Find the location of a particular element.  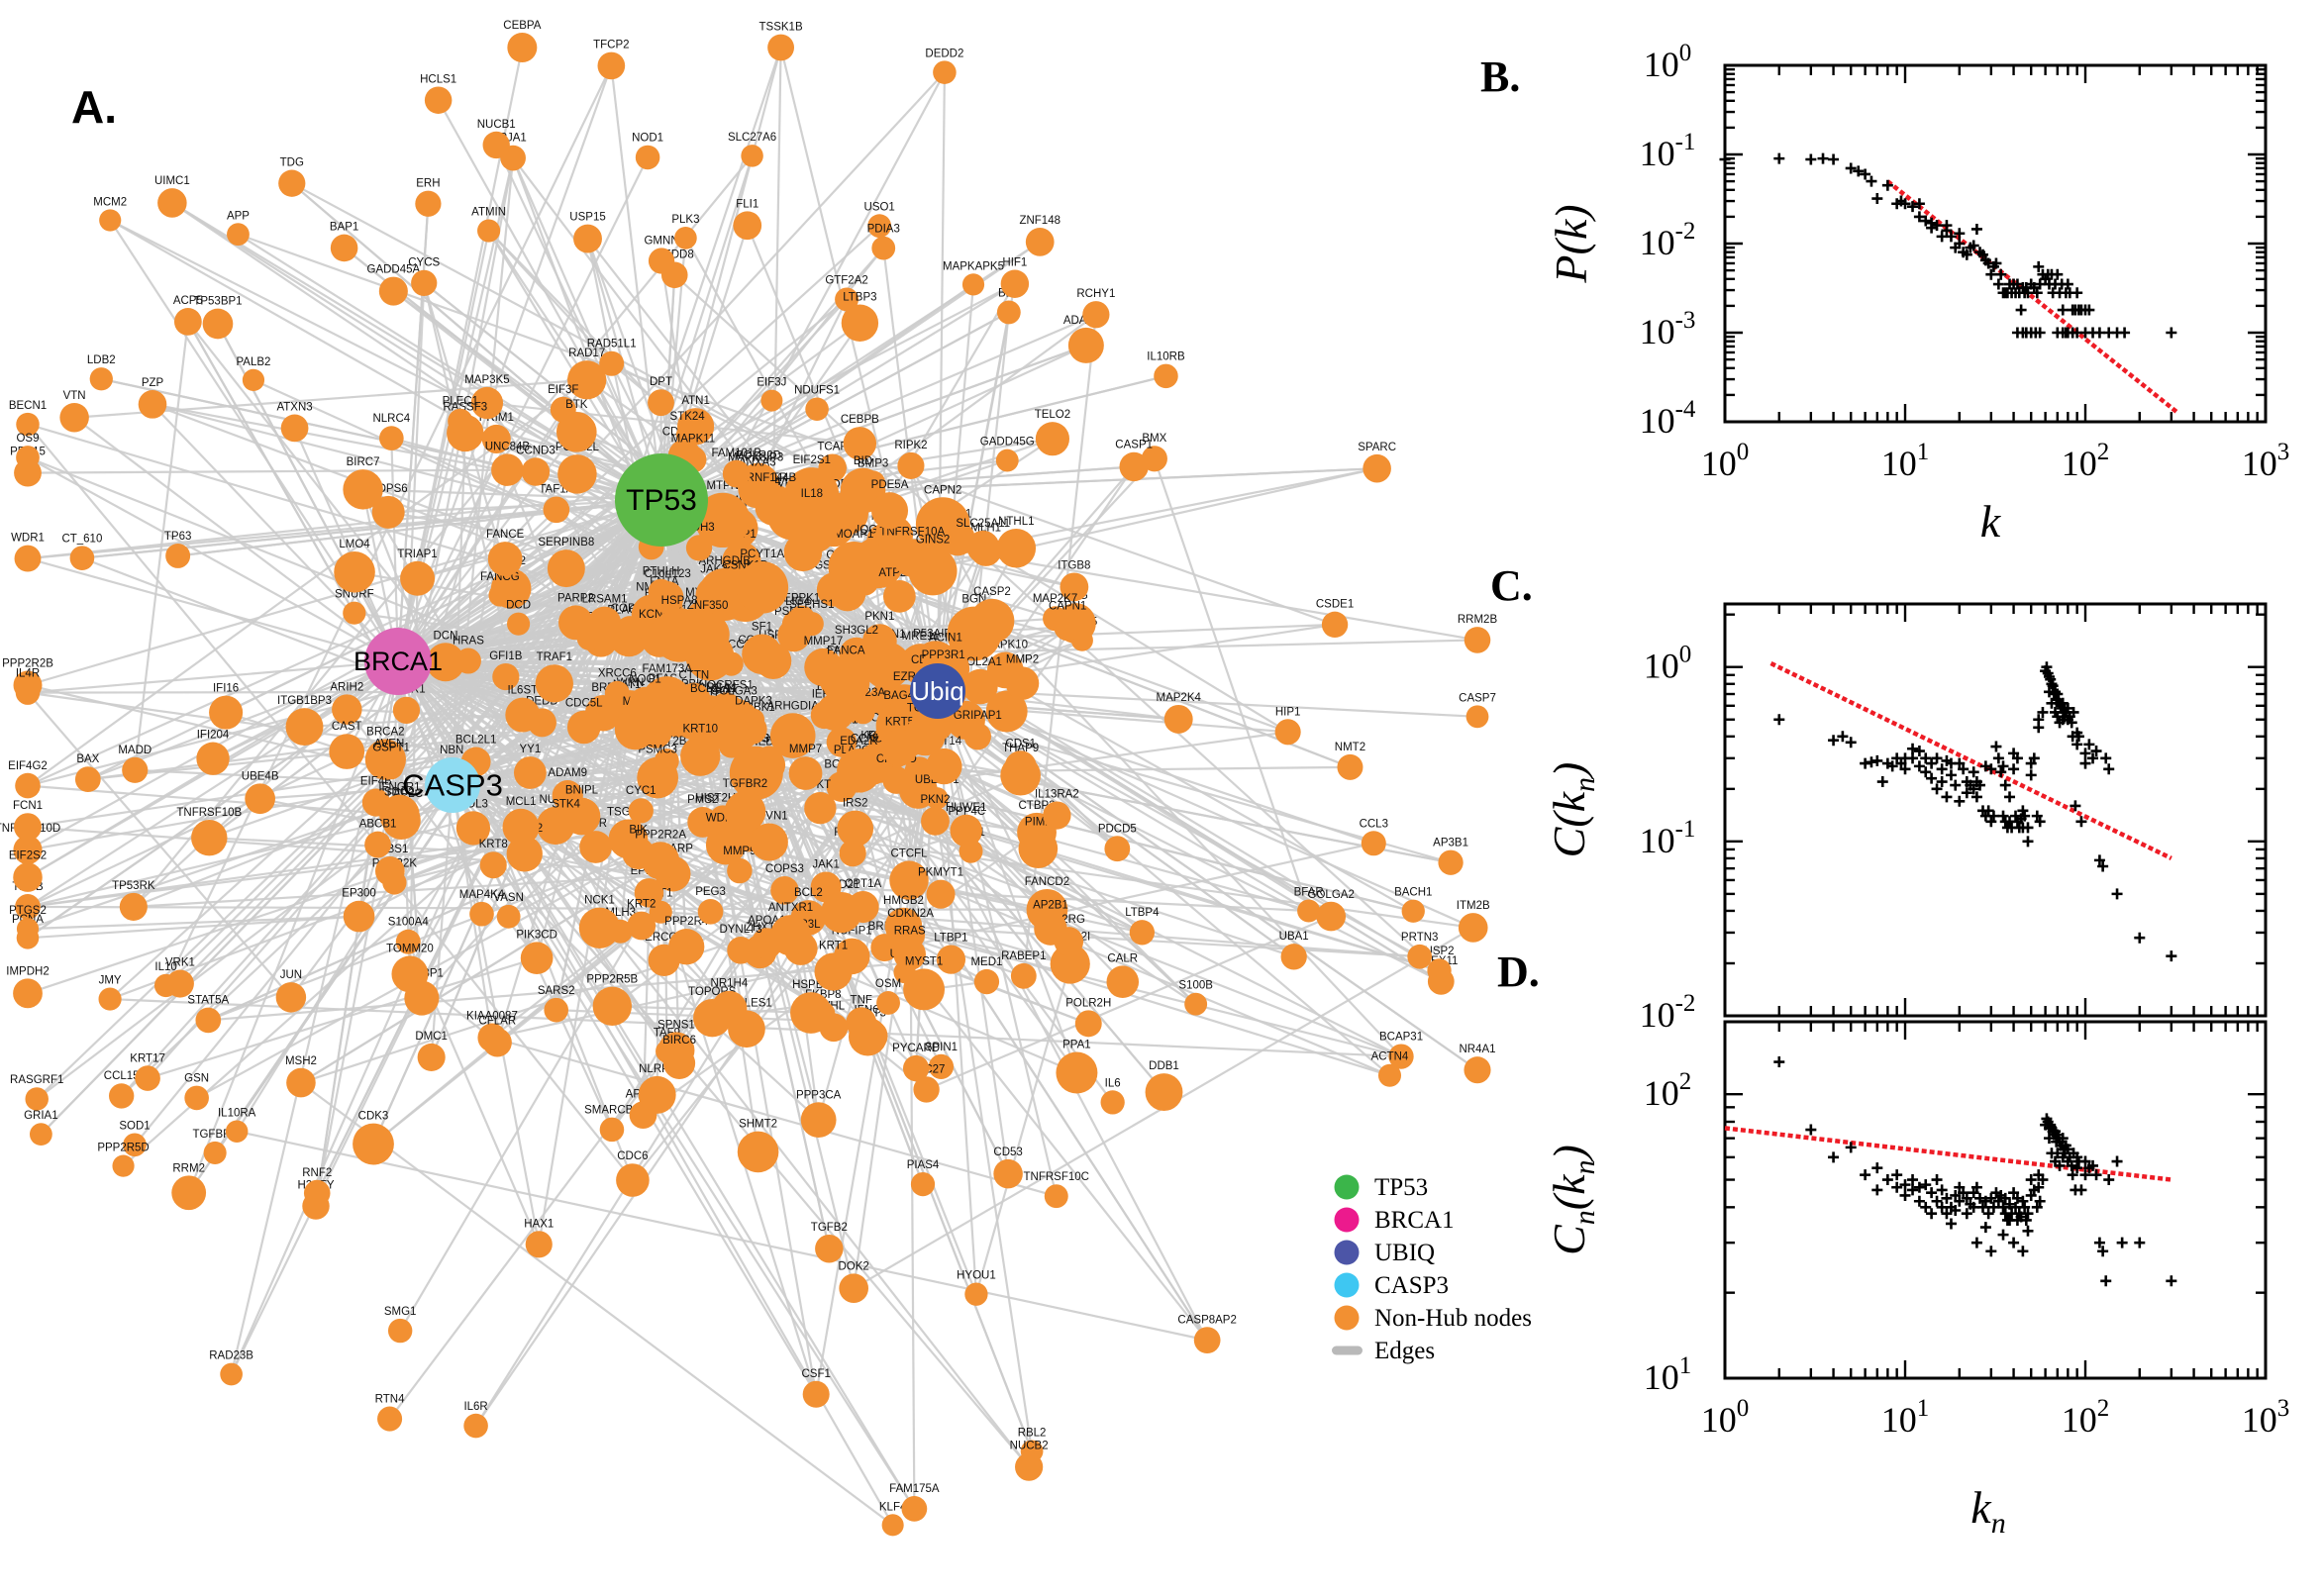

node-label: ERH is located at coordinates (428, 184).